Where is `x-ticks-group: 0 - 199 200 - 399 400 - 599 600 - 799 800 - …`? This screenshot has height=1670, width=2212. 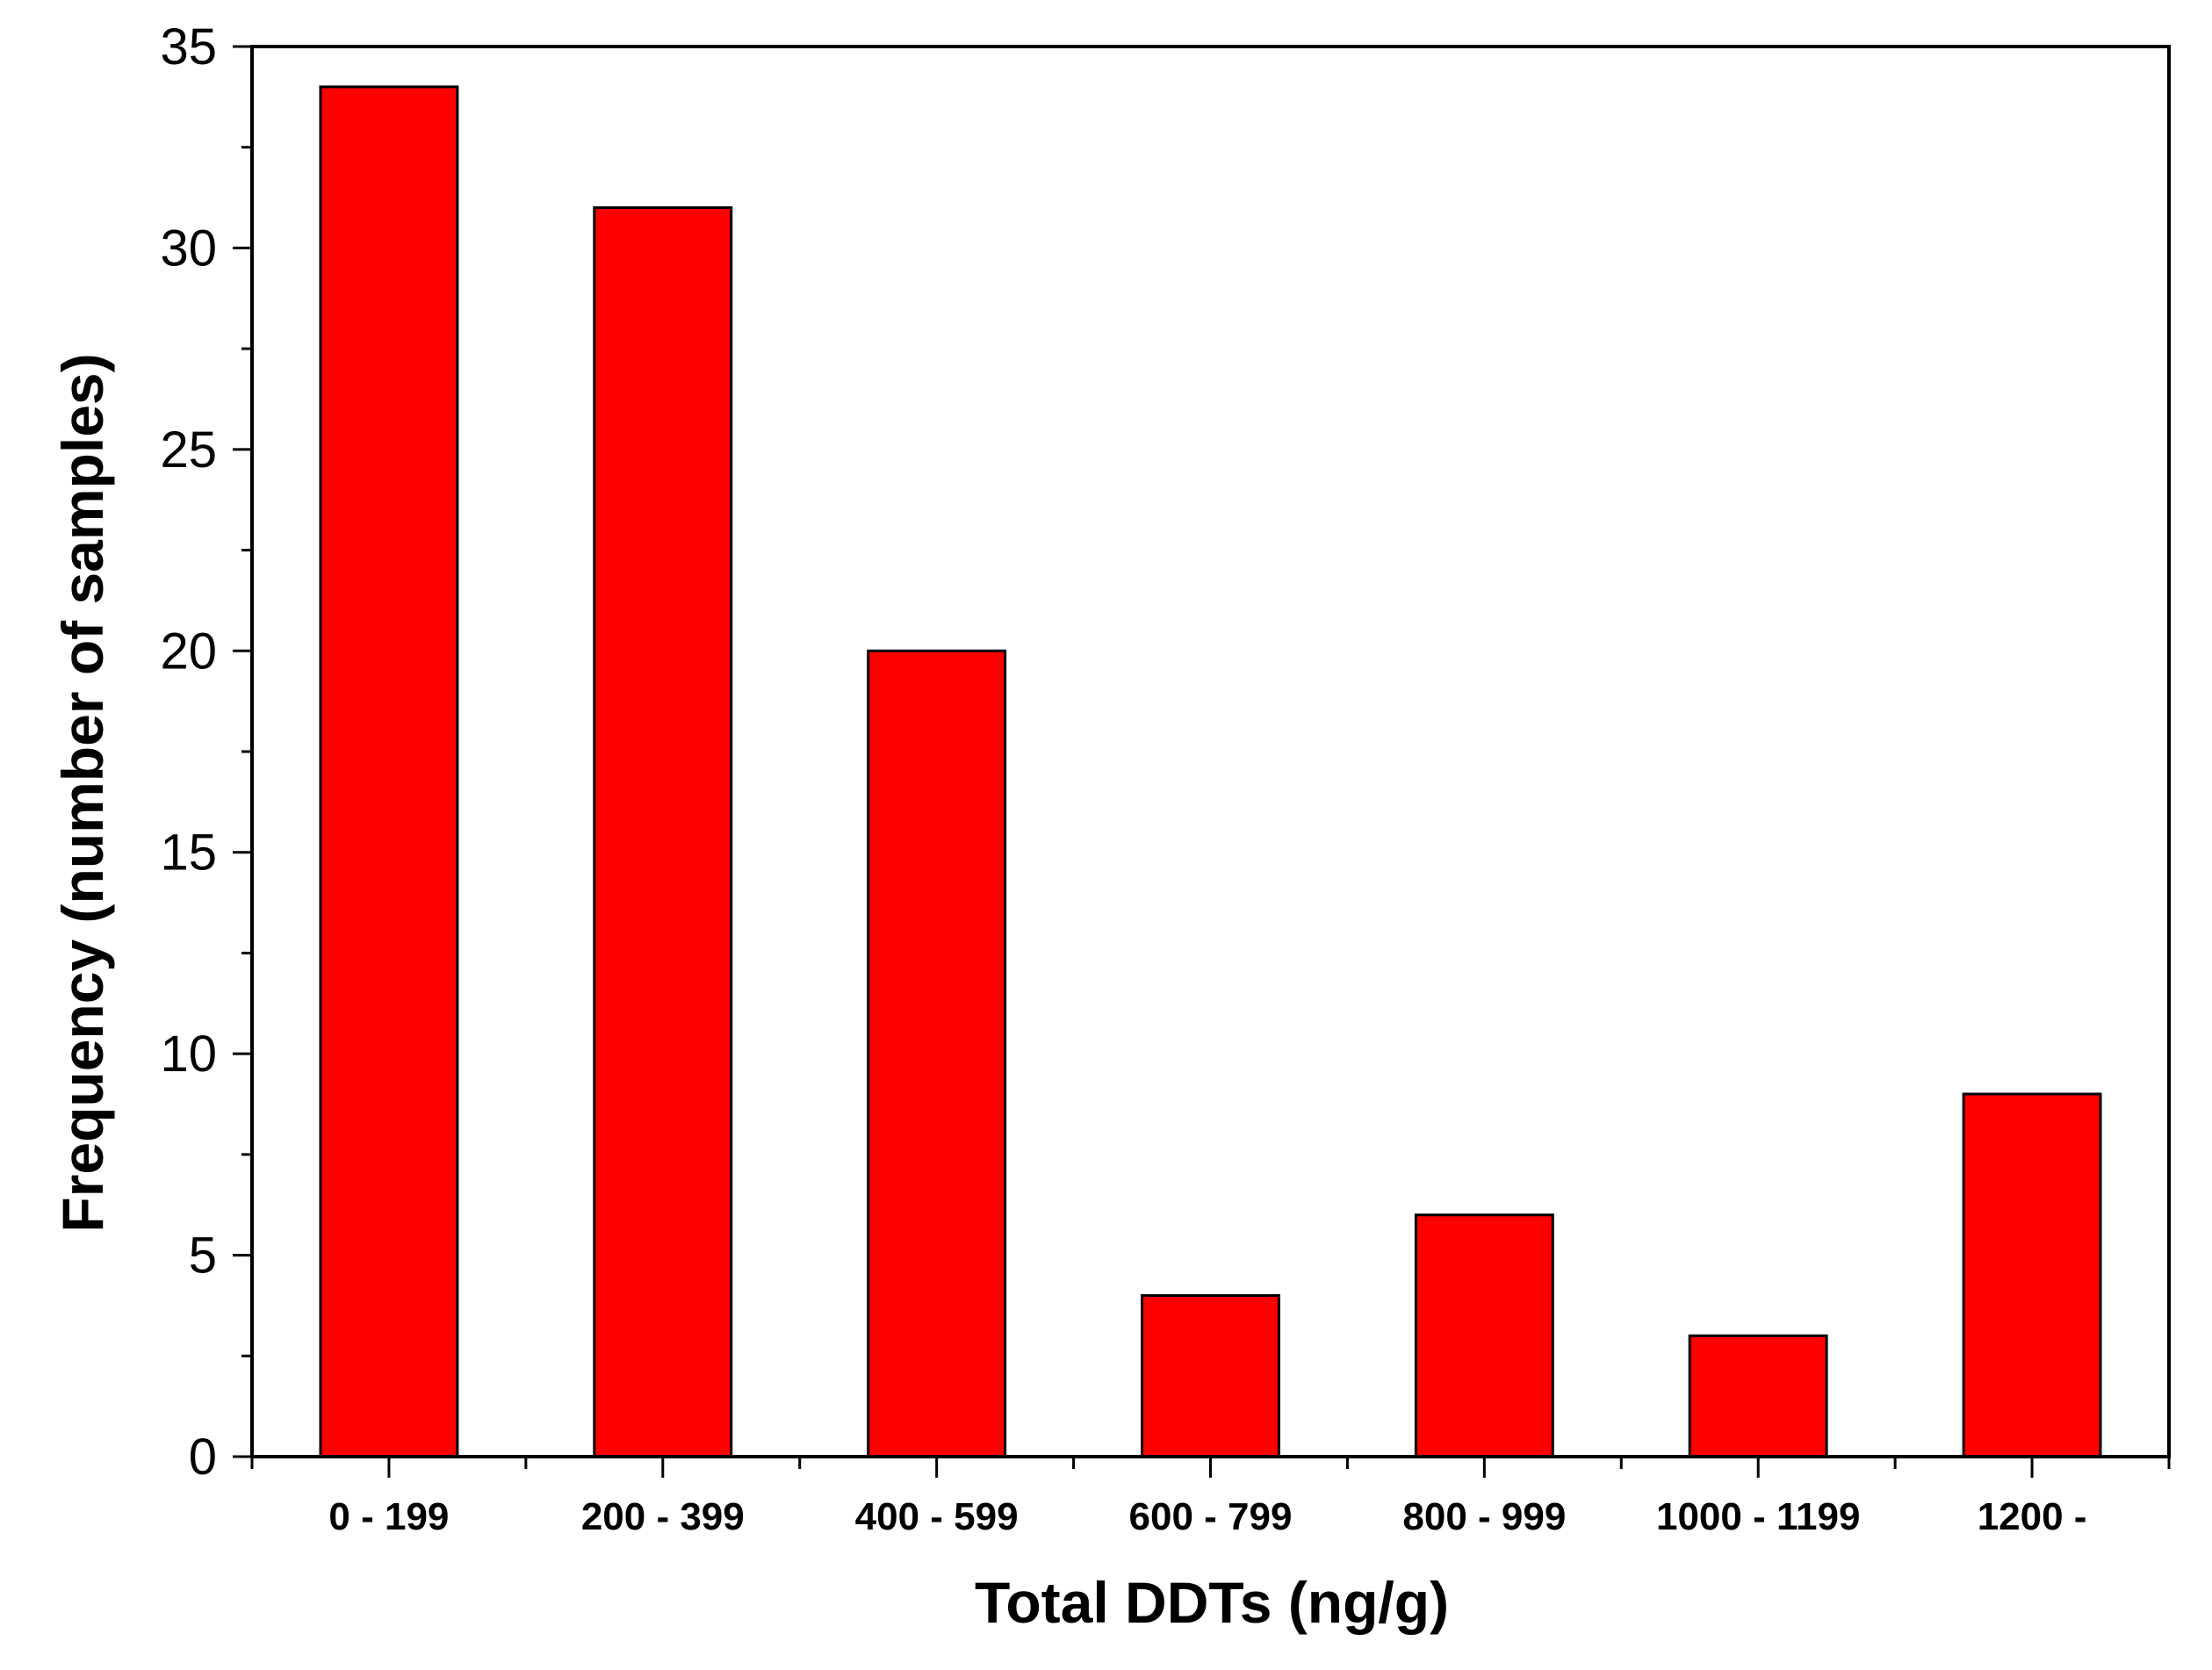 x-ticks-group: 0 - 199 200 - 399 400 - 599 600 - 799 800 - … is located at coordinates (1210, 1497).